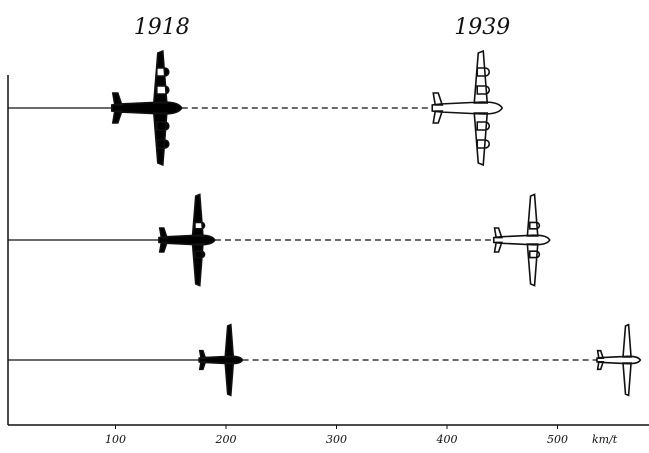  Describe the element at coordinates (605, 439) in the screenshot. I see `x-axis-label: km/t` at that location.